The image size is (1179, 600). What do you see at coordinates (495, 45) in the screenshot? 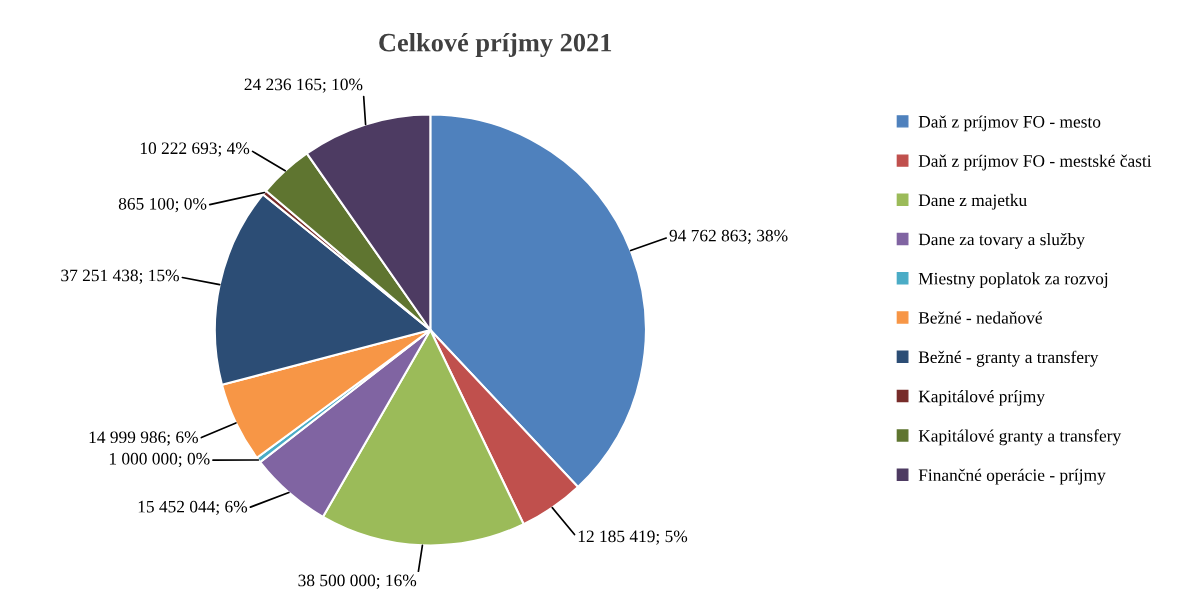
I see `chart-title: Celkové príjmy 2021` at bounding box center [495, 45].